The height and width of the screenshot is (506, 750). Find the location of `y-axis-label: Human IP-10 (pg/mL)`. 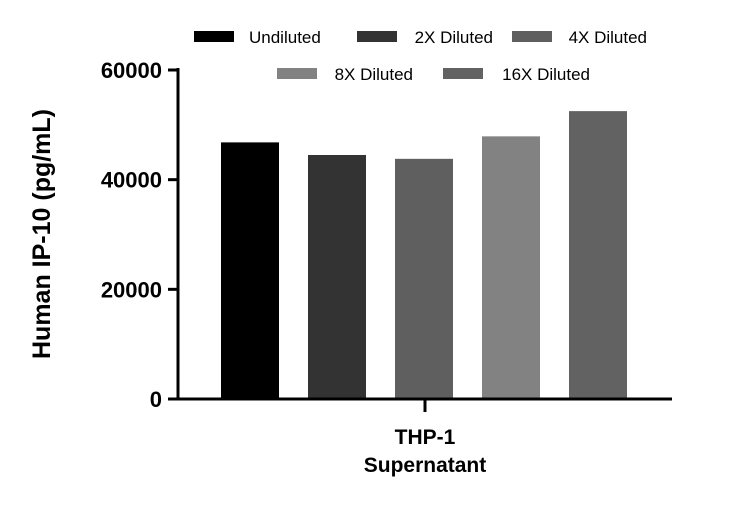

y-axis-label: Human IP-10 (pg/mL) is located at coordinates (42, 234).